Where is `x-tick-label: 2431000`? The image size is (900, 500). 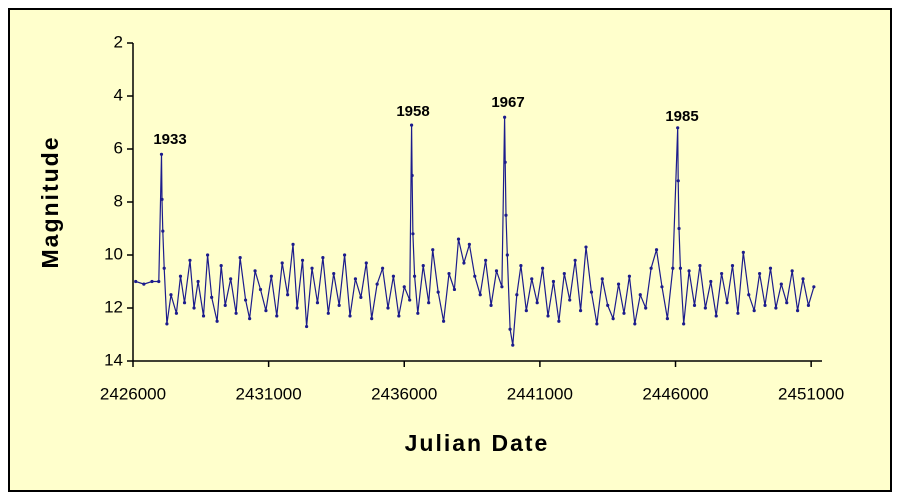 x-tick-label: 2431000 is located at coordinates (269, 393).